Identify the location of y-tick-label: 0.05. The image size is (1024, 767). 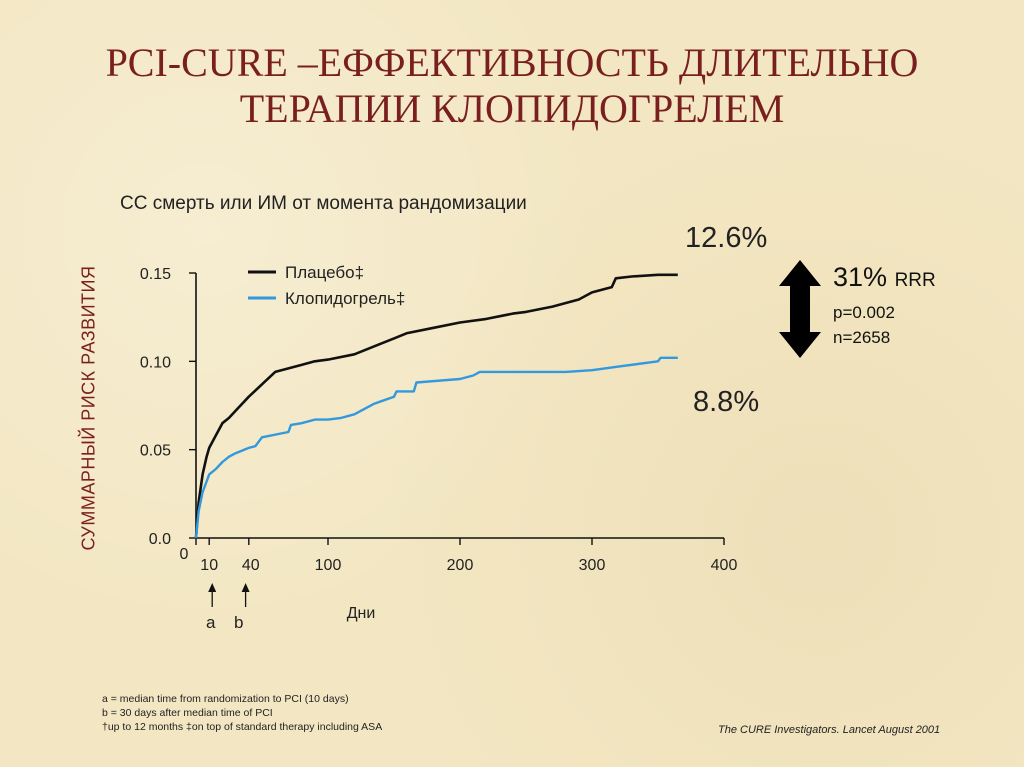
(155, 451).